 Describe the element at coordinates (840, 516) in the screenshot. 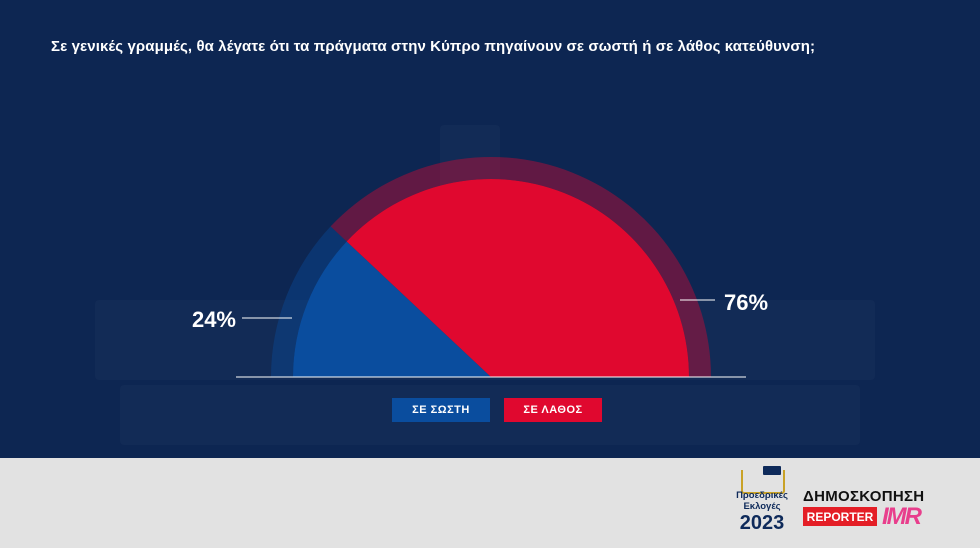

I see `reporter-logo: REPORTER` at that location.